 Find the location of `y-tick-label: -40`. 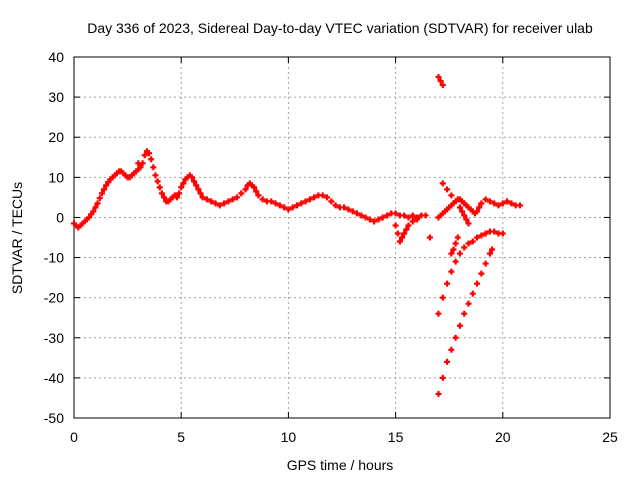

y-tick-label: -40 is located at coordinates (54, 378).